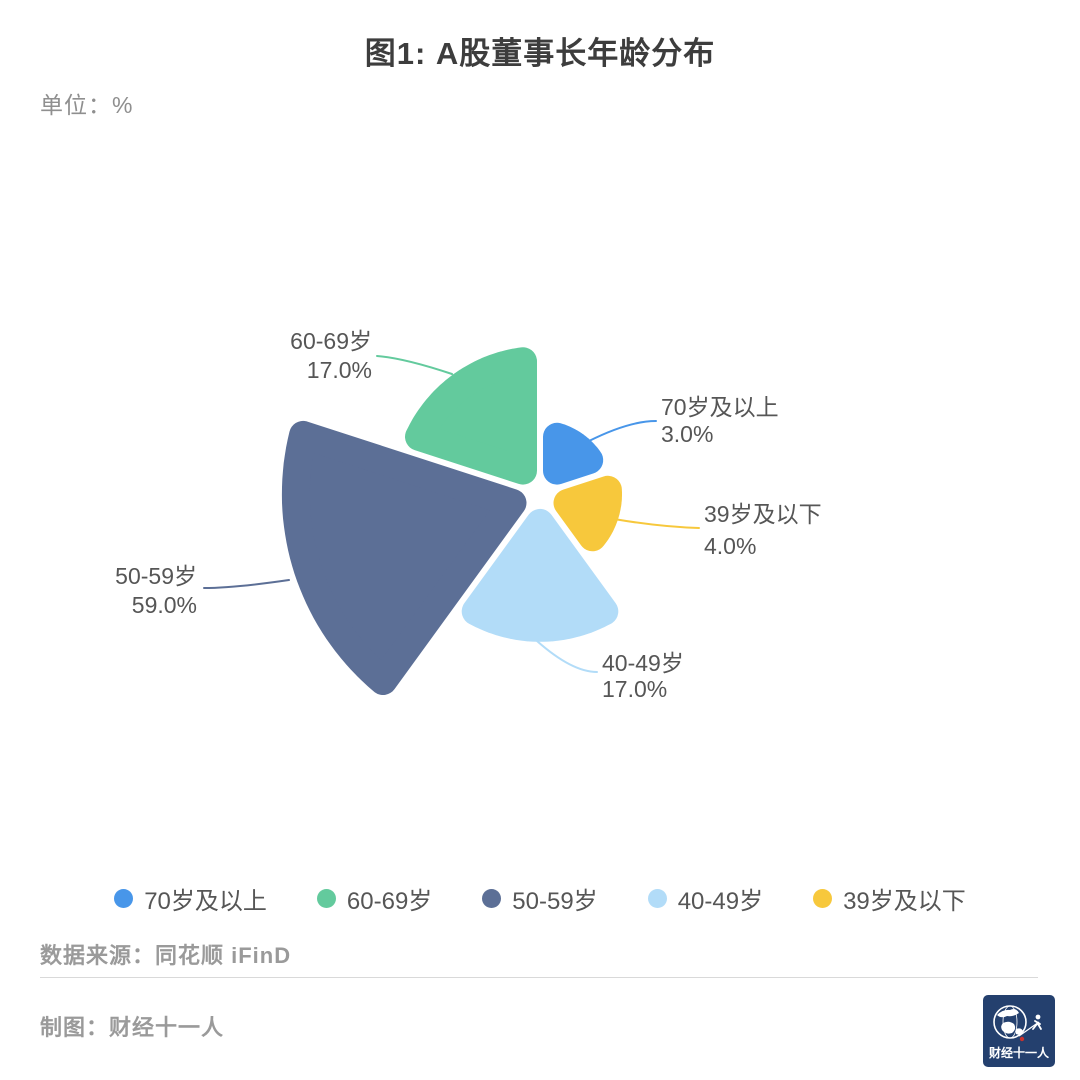  I want to click on legend-item-50-59: 50-59岁, so click(540, 898).